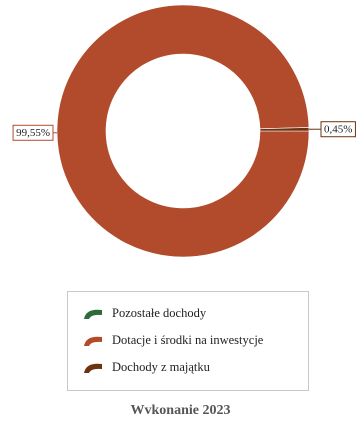  I want to click on donut-slice, so click(284, 129).